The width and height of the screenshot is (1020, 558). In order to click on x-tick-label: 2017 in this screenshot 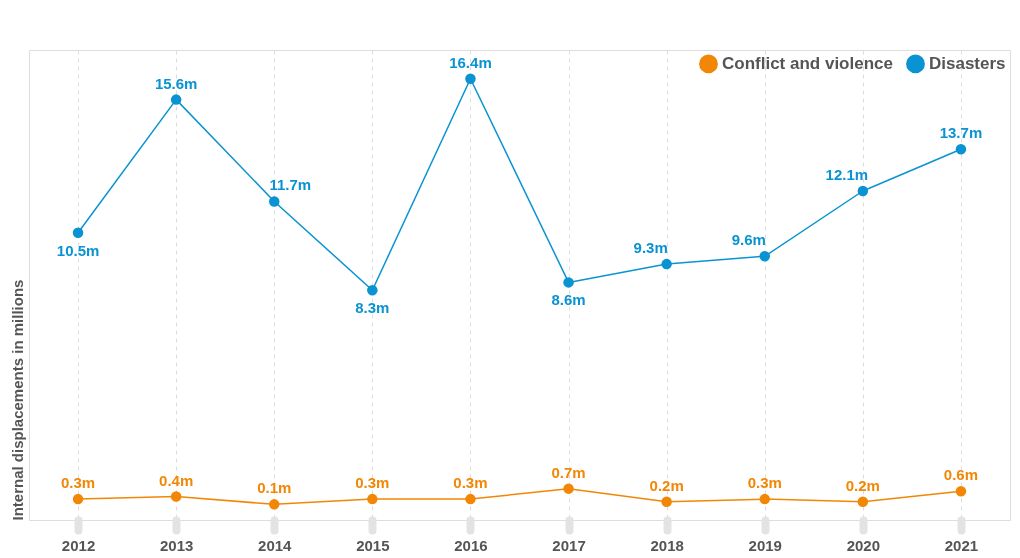, I will do `click(569, 545)`.